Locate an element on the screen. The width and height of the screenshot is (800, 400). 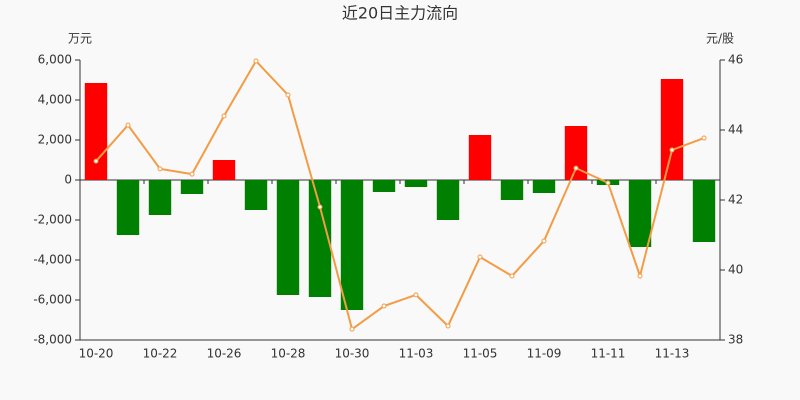
x-tick-label: 10-26 is located at coordinates (224, 354).